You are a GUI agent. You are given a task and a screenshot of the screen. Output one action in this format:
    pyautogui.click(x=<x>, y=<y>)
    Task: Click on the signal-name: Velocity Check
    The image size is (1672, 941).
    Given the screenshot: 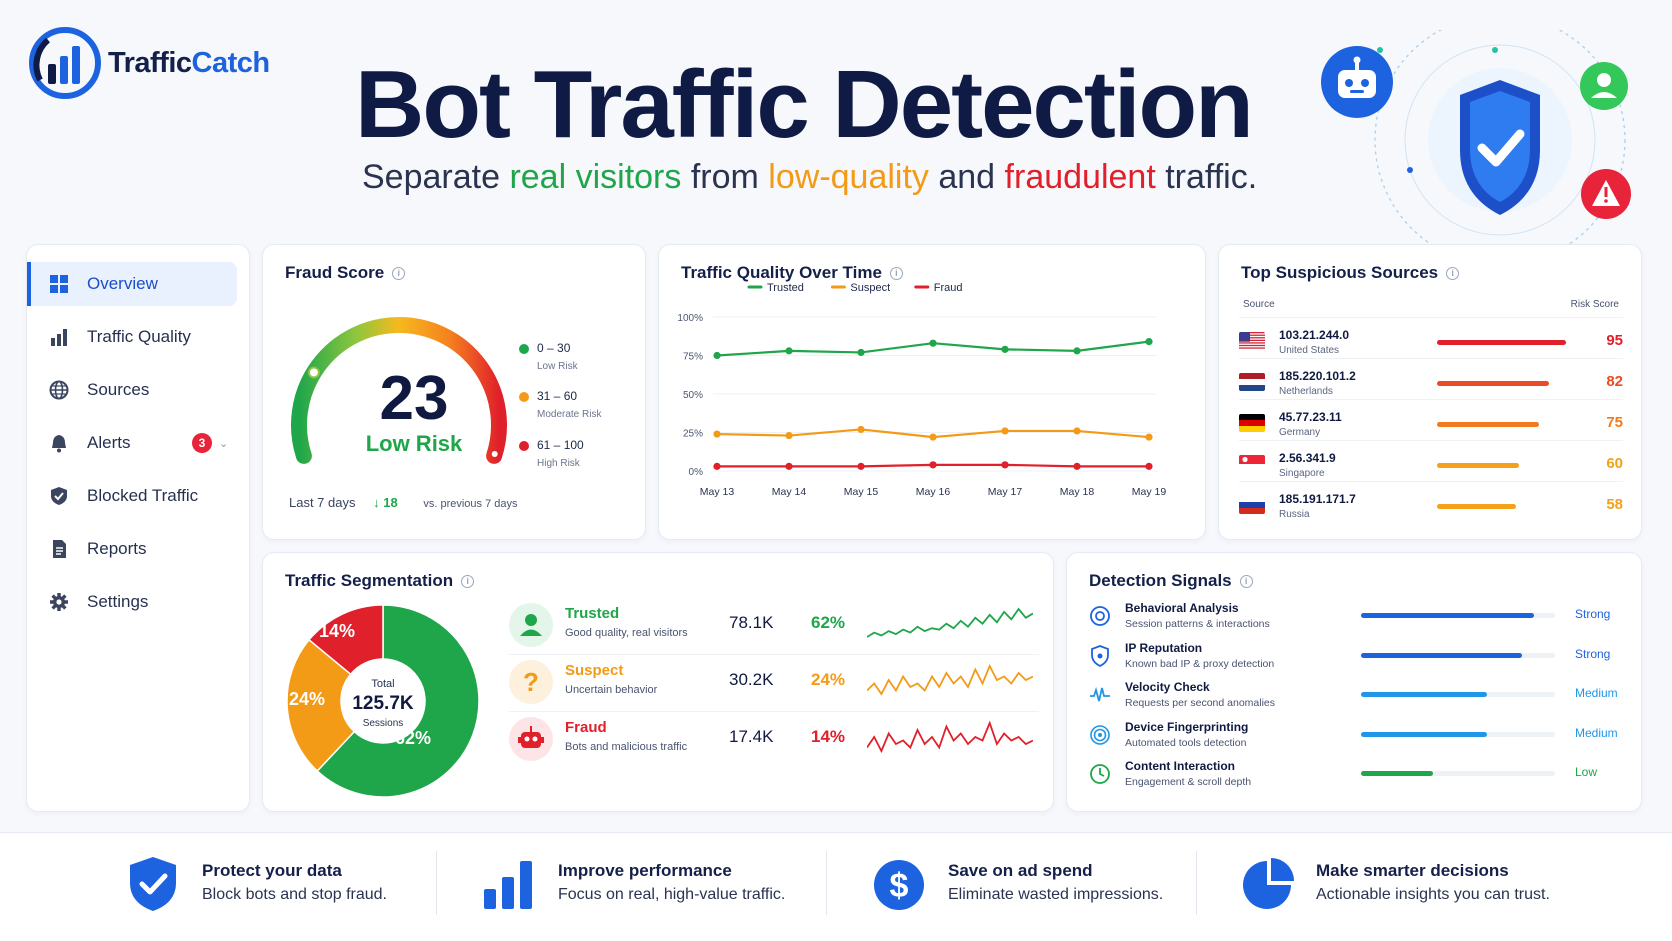 What is the action you would take?
    pyautogui.click(x=1167, y=687)
    